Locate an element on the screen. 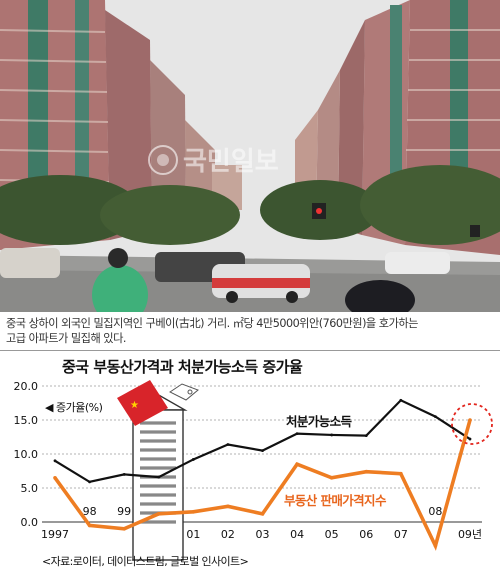 The image size is (500, 575). highlight-circle is located at coordinates (472, 424).